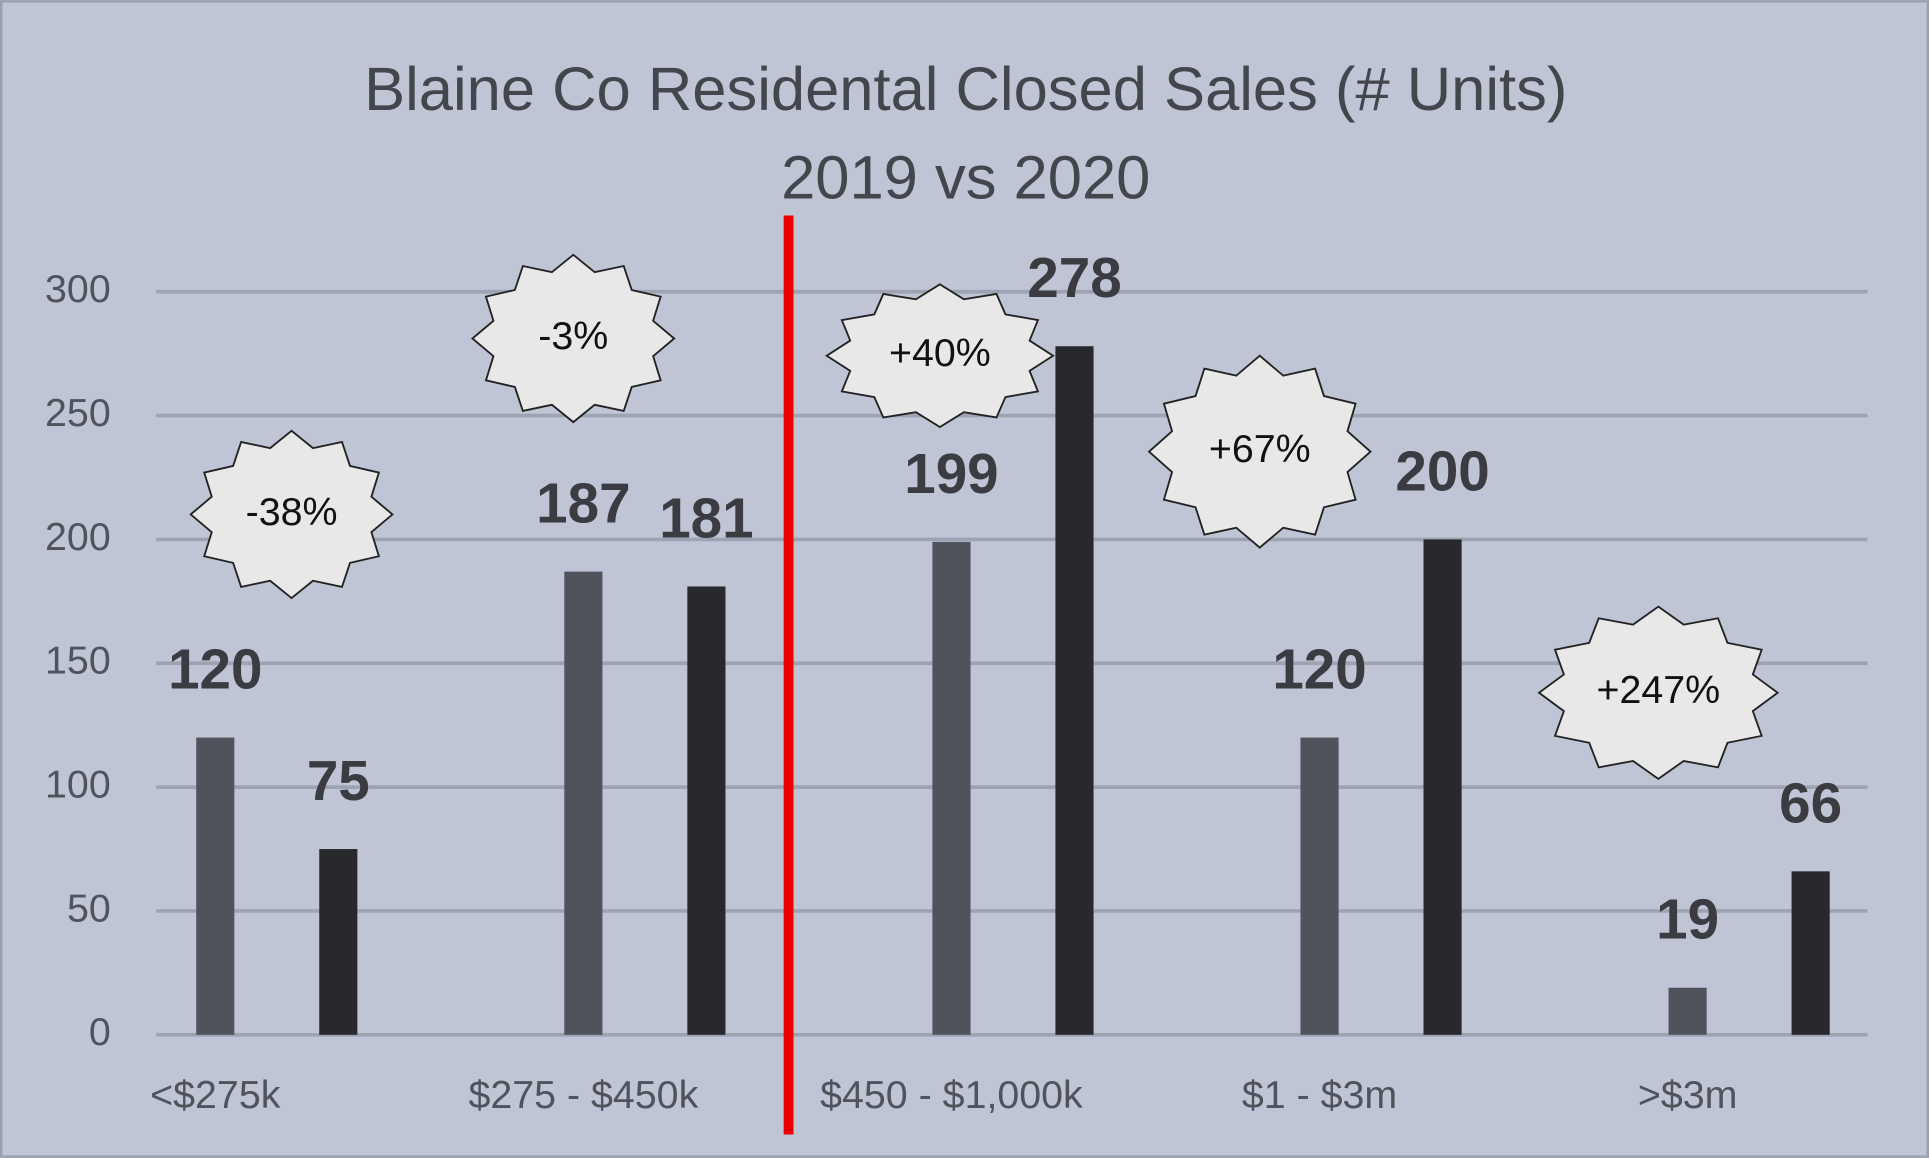 The image size is (1929, 1158). What do you see at coordinates (1319, 1095) in the screenshot?
I see `x-tick-label: $1 - $3m` at bounding box center [1319, 1095].